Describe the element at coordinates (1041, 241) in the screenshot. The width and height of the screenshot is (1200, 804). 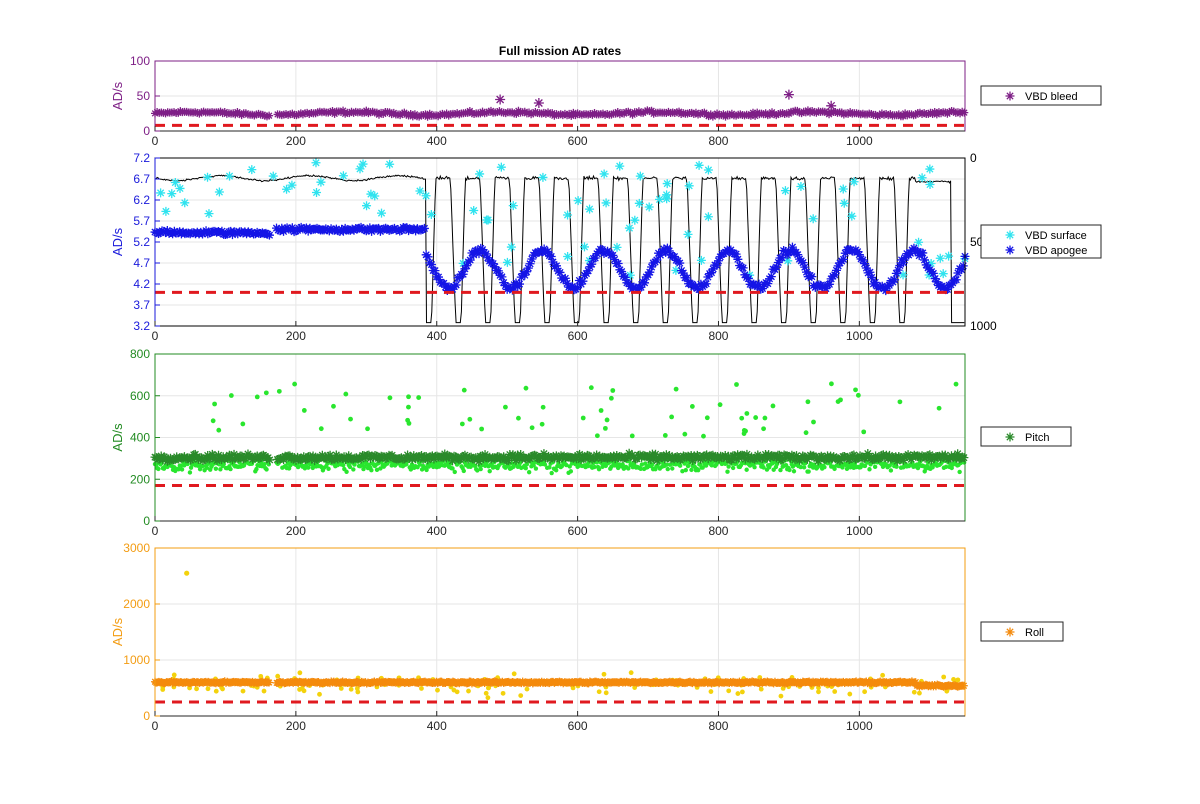
I see `legend: VBD surface VBD apogee` at that location.